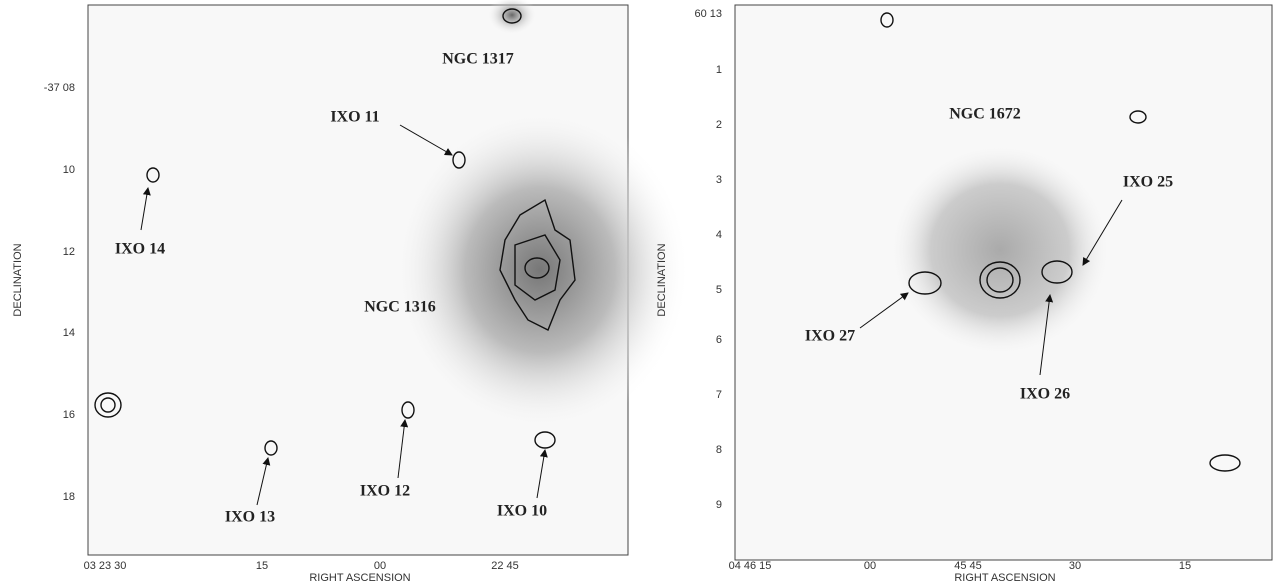  Describe the element at coordinates (354, 117) in the screenshot. I see `source-label: IXO 11` at that location.